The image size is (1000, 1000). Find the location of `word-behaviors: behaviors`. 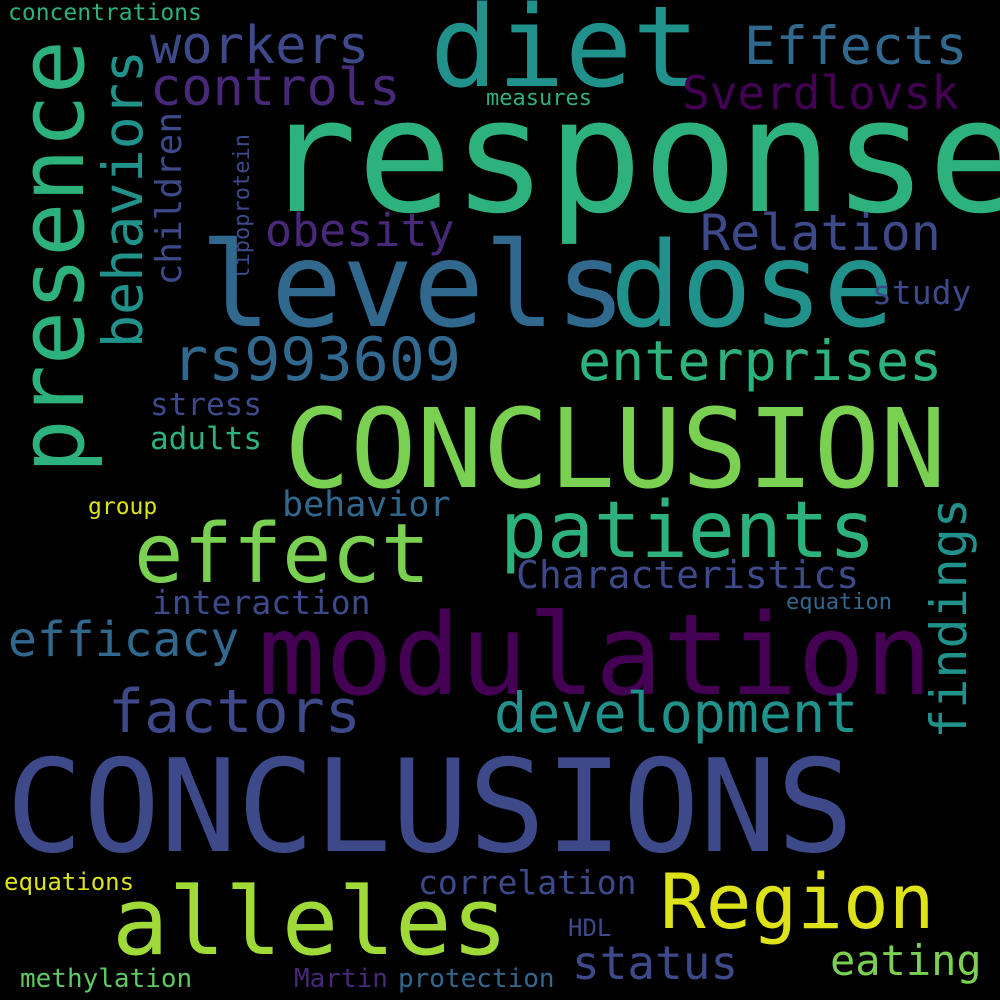

word-behaviors: behaviors is located at coordinates (123, 199).